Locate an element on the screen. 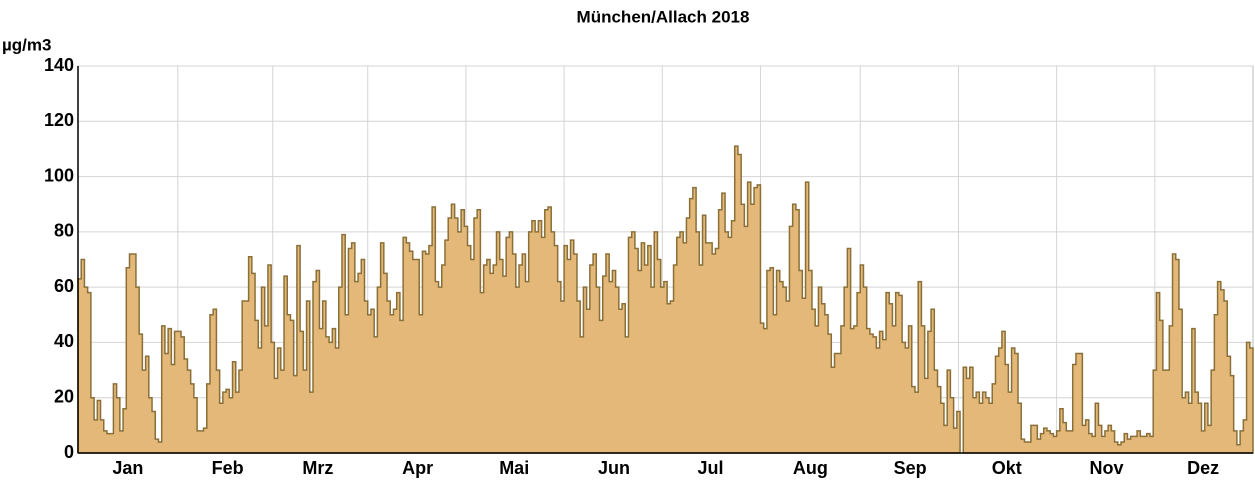 This screenshot has width=1255, height=481. y-tick-label: 80 is located at coordinates (64, 231).